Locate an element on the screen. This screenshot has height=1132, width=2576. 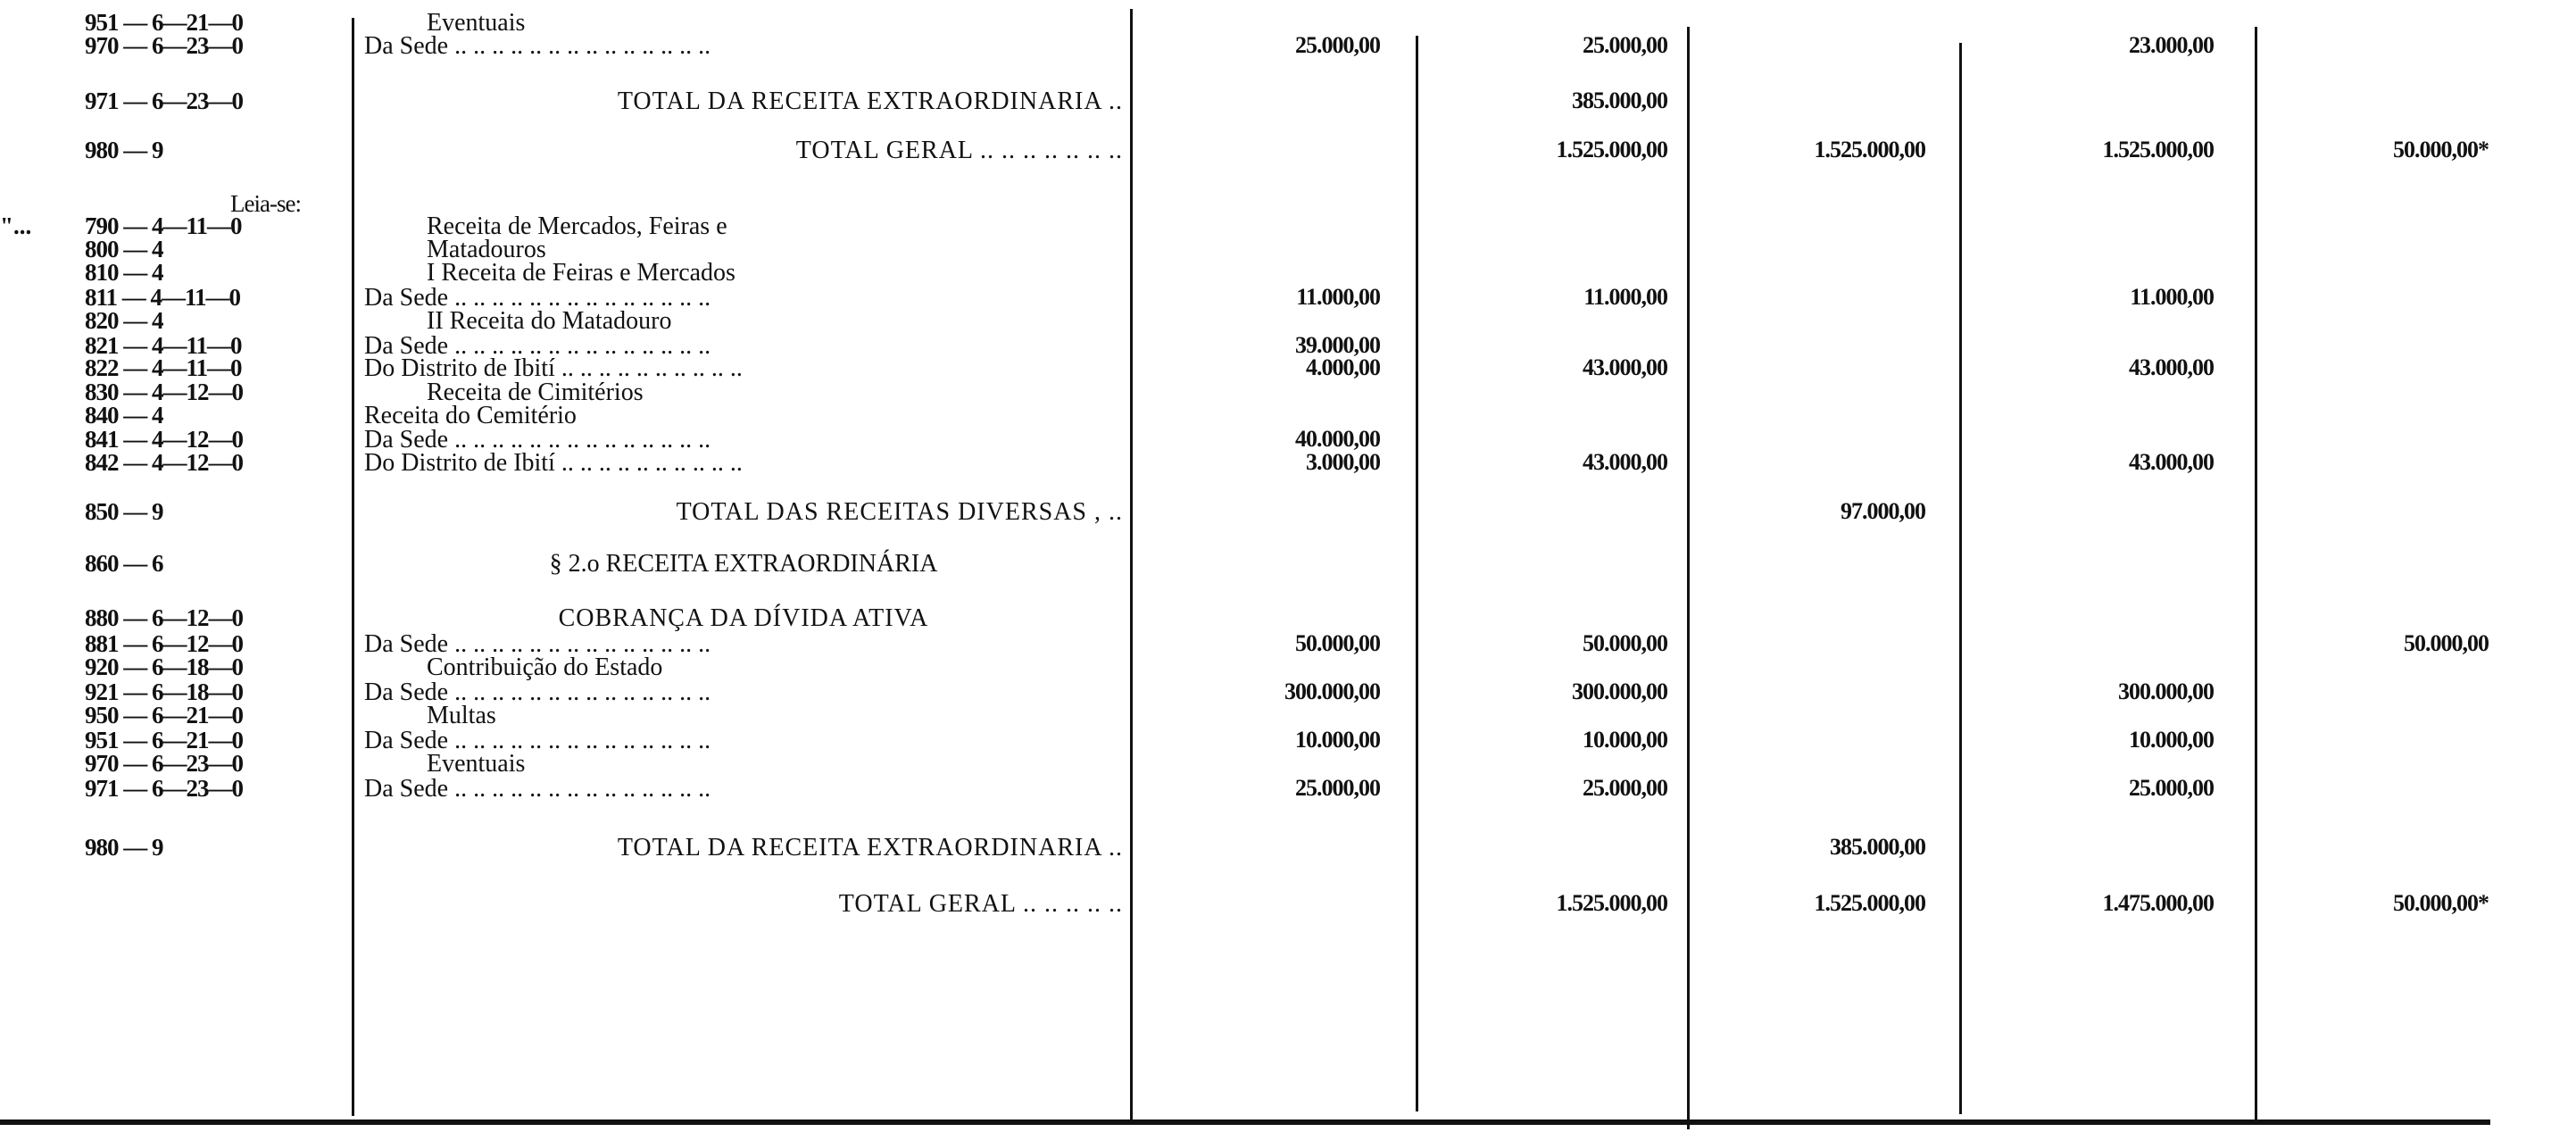
item-description: COBRANÇA DA DÍVIDA ATIVA is located at coordinates (744, 618).